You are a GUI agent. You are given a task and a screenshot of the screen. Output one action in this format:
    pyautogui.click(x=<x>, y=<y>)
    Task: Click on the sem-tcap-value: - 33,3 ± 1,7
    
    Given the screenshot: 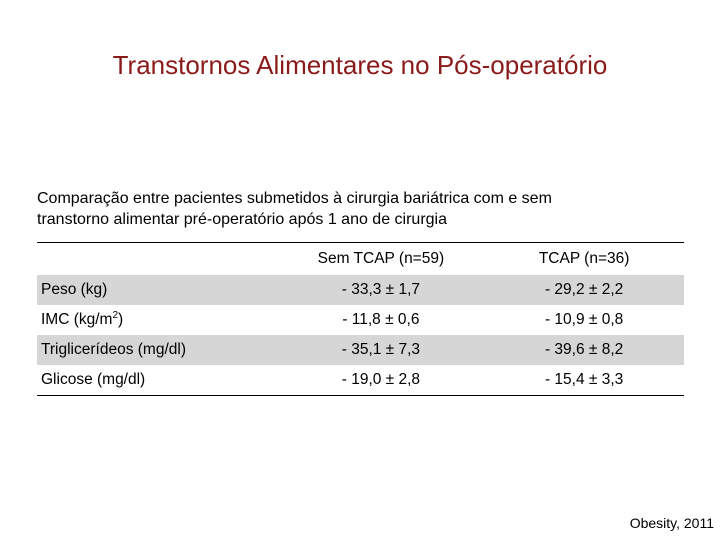 What is the action you would take?
    pyautogui.click(x=381, y=289)
    